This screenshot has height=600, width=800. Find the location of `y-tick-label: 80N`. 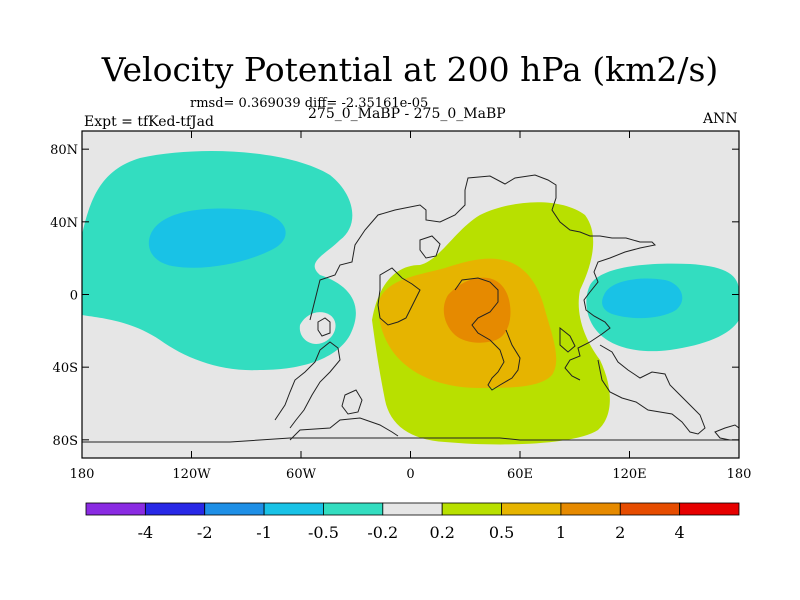

y-tick-label: 80N is located at coordinates (64, 150).